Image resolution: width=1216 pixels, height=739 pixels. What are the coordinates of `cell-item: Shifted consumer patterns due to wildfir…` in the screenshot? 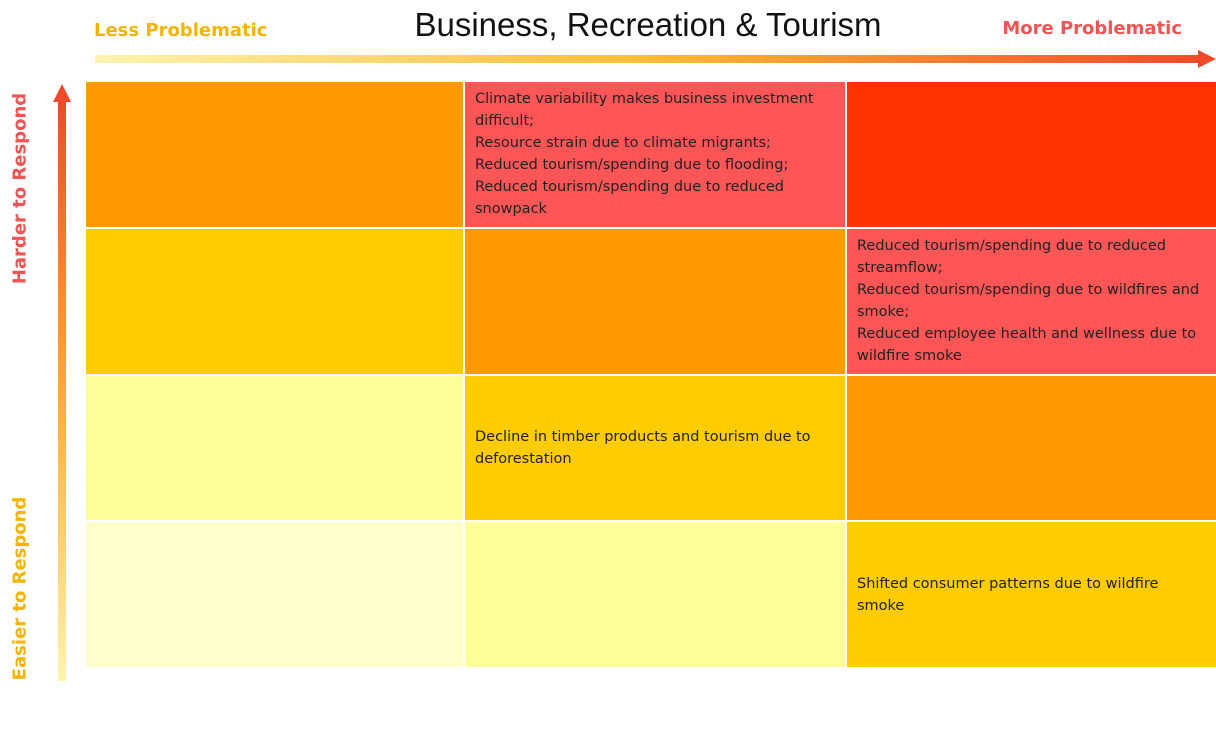 It's located at (1008, 594).